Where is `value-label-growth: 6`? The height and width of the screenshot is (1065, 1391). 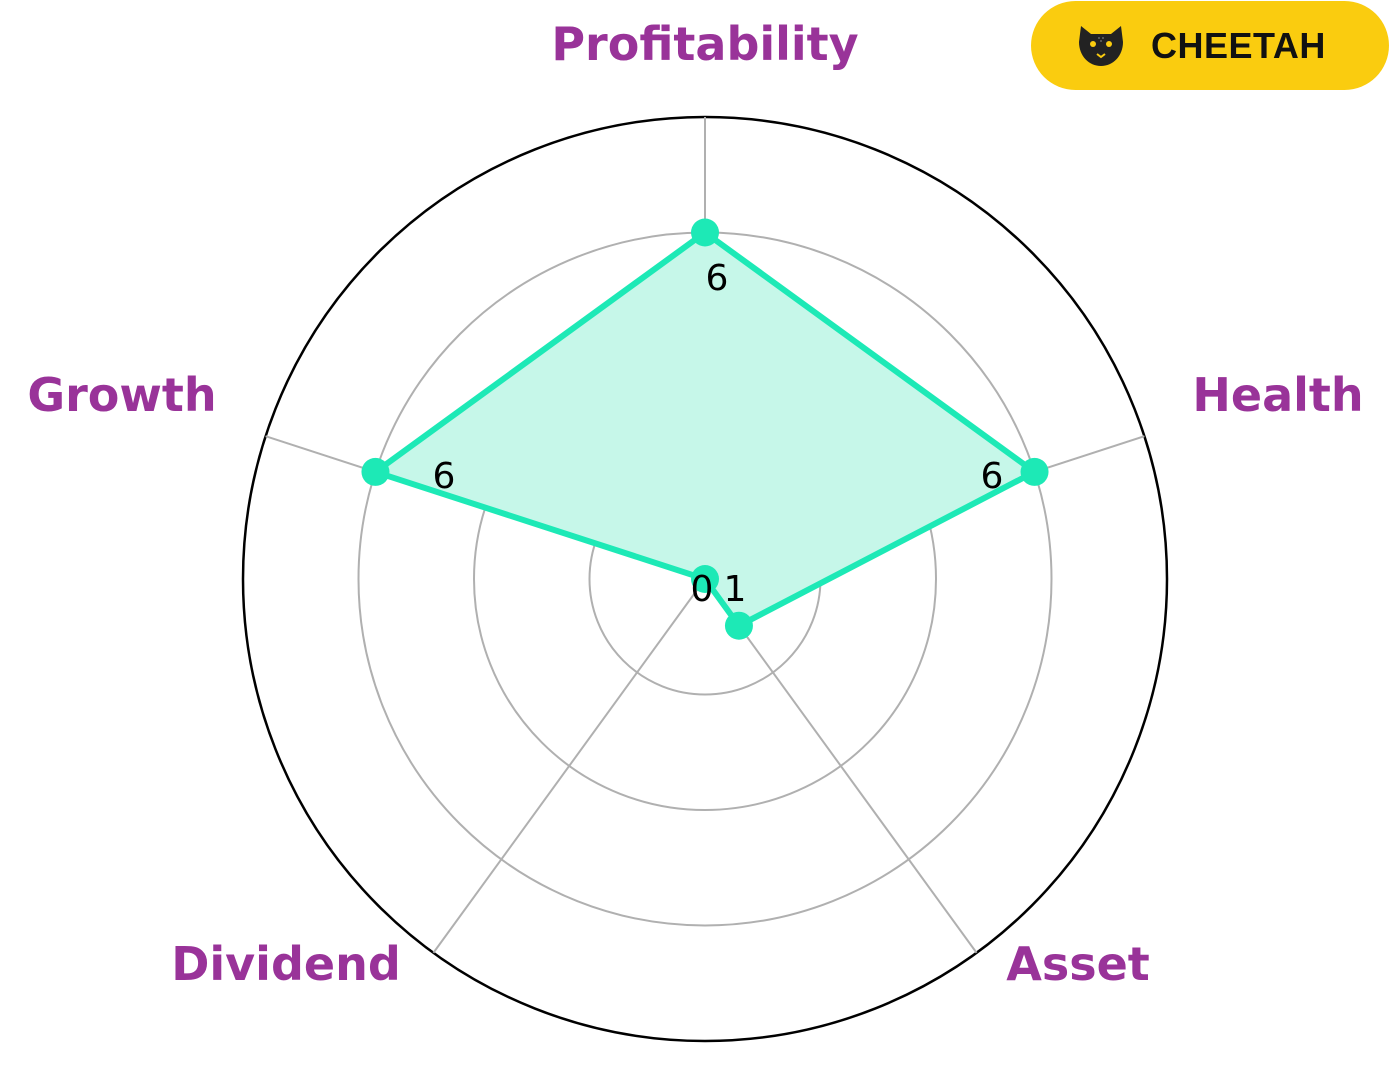 value-label-growth: 6 is located at coordinates (444, 476).